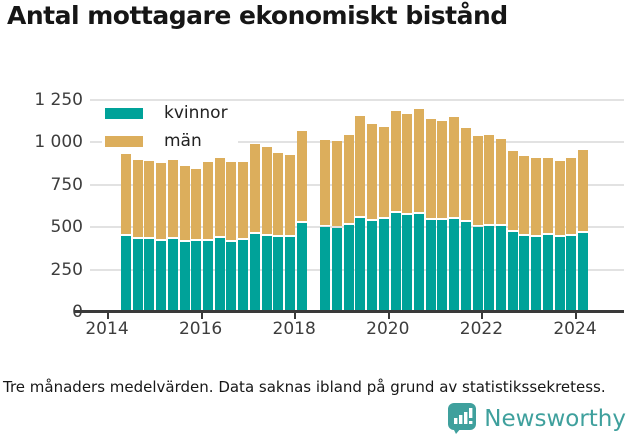  Describe the element at coordinates (66, 269) in the screenshot. I see `y-axis-tick-label: 250` at that location.